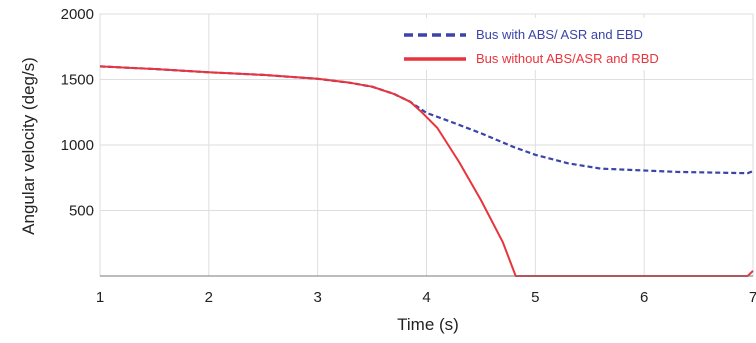 This screenshot has height=343, width=756. Describe the element at coordinates (77, 113) in the screenshot. I see `y-tick-labels: 500 1000 1500 2000` at that location.